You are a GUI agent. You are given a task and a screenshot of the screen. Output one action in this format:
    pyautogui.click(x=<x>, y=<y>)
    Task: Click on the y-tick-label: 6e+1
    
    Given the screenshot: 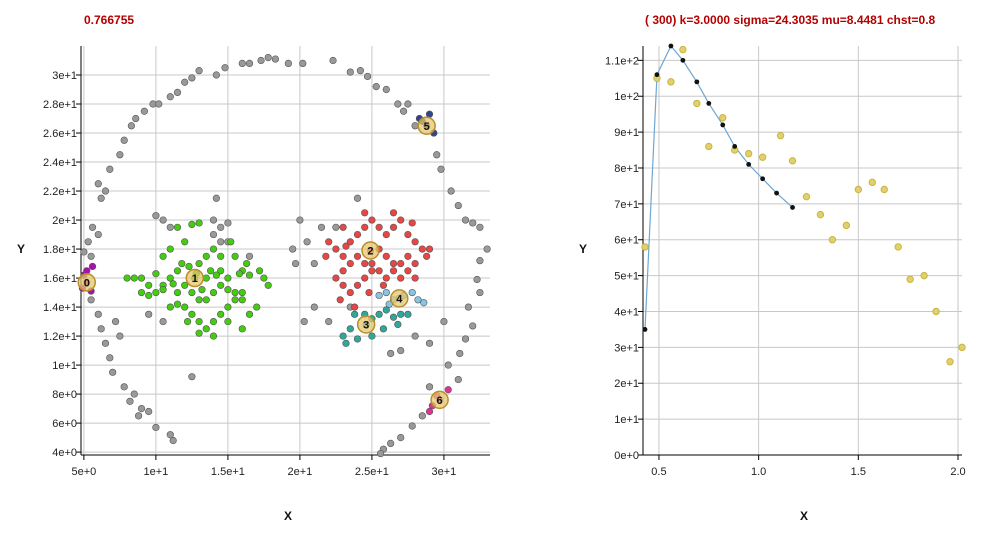 What is the action you would take?
    pyautogui.click(x=626, y=241)
    